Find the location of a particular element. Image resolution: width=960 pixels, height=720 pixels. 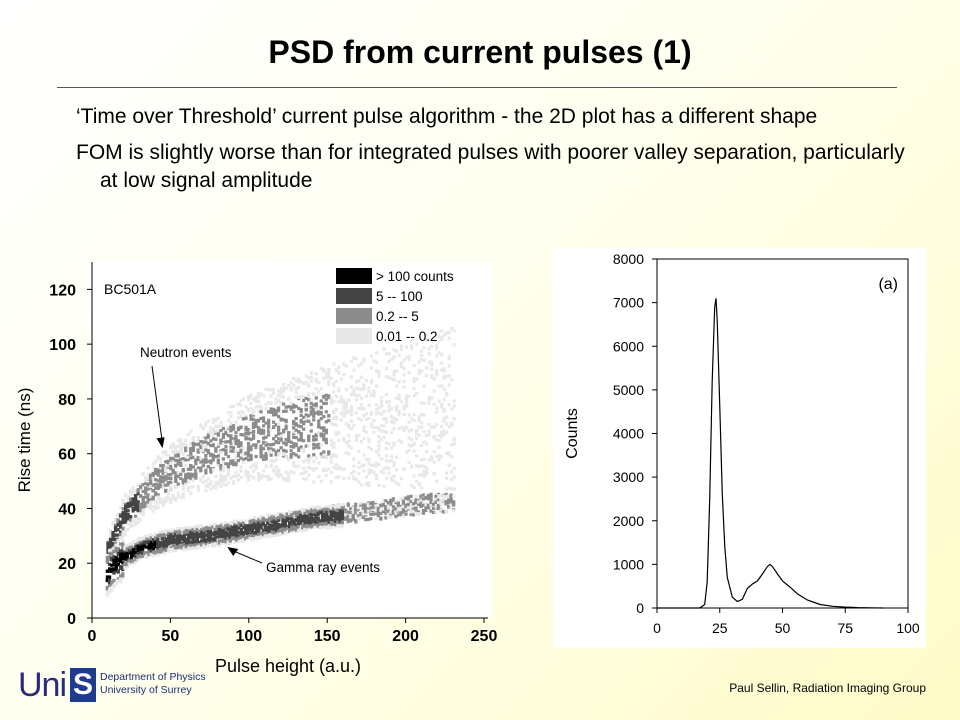

y-tick-label: 0 is located at coordinates (640, 608).